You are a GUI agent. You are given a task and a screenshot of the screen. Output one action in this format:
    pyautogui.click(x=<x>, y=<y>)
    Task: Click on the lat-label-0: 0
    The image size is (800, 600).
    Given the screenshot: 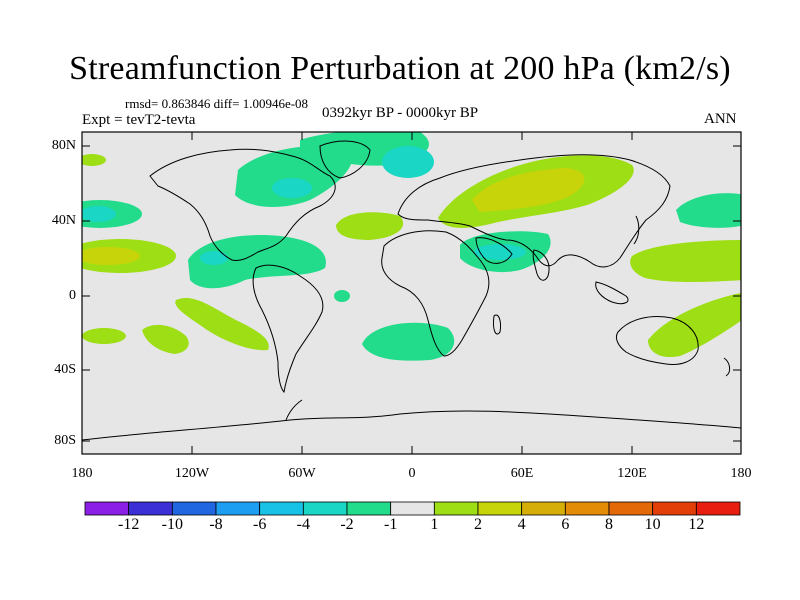 What is the action you would take?
    pyautogui.click(x=72, y=295)
    